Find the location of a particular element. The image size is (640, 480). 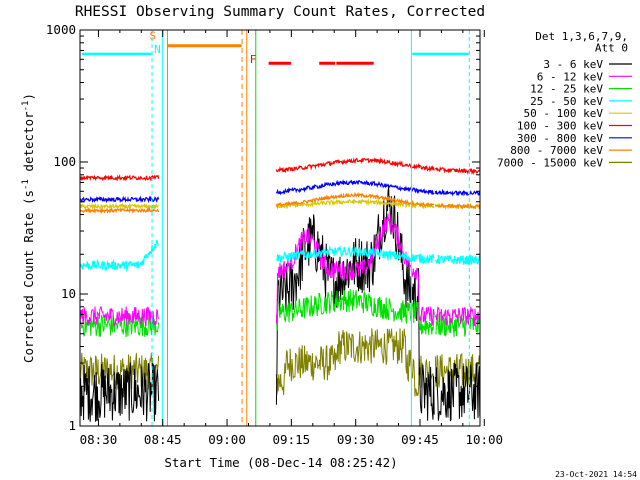

legend-label: 3 - 6 keV is located at coordinates (573, 64).